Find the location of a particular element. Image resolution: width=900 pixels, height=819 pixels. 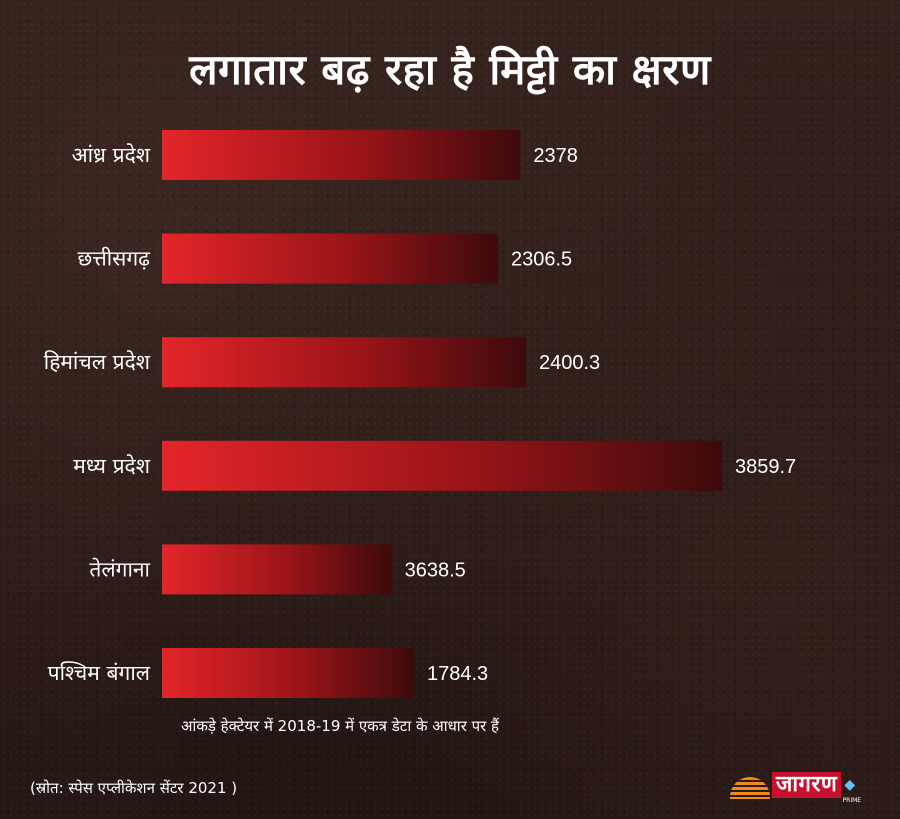

value-label: 3638.5 is located at coordinates (435, 570).